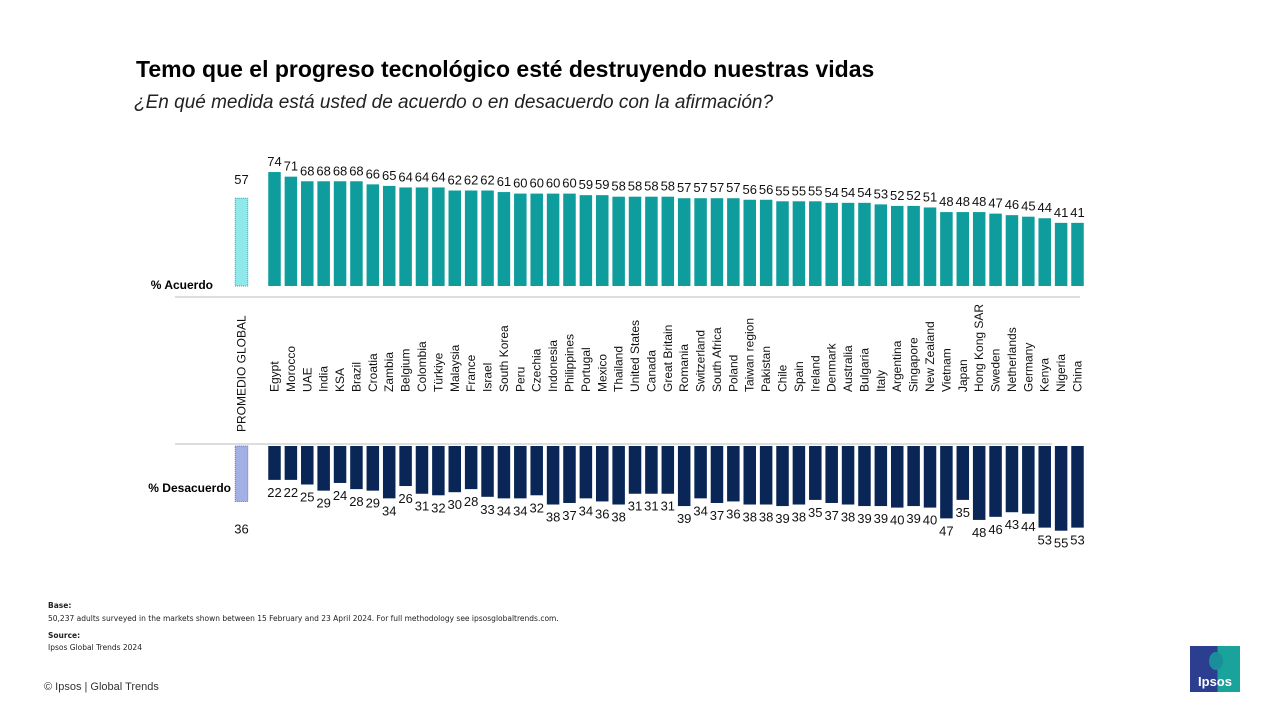  I want to click on category-label: Germany, so click(1028, 367).